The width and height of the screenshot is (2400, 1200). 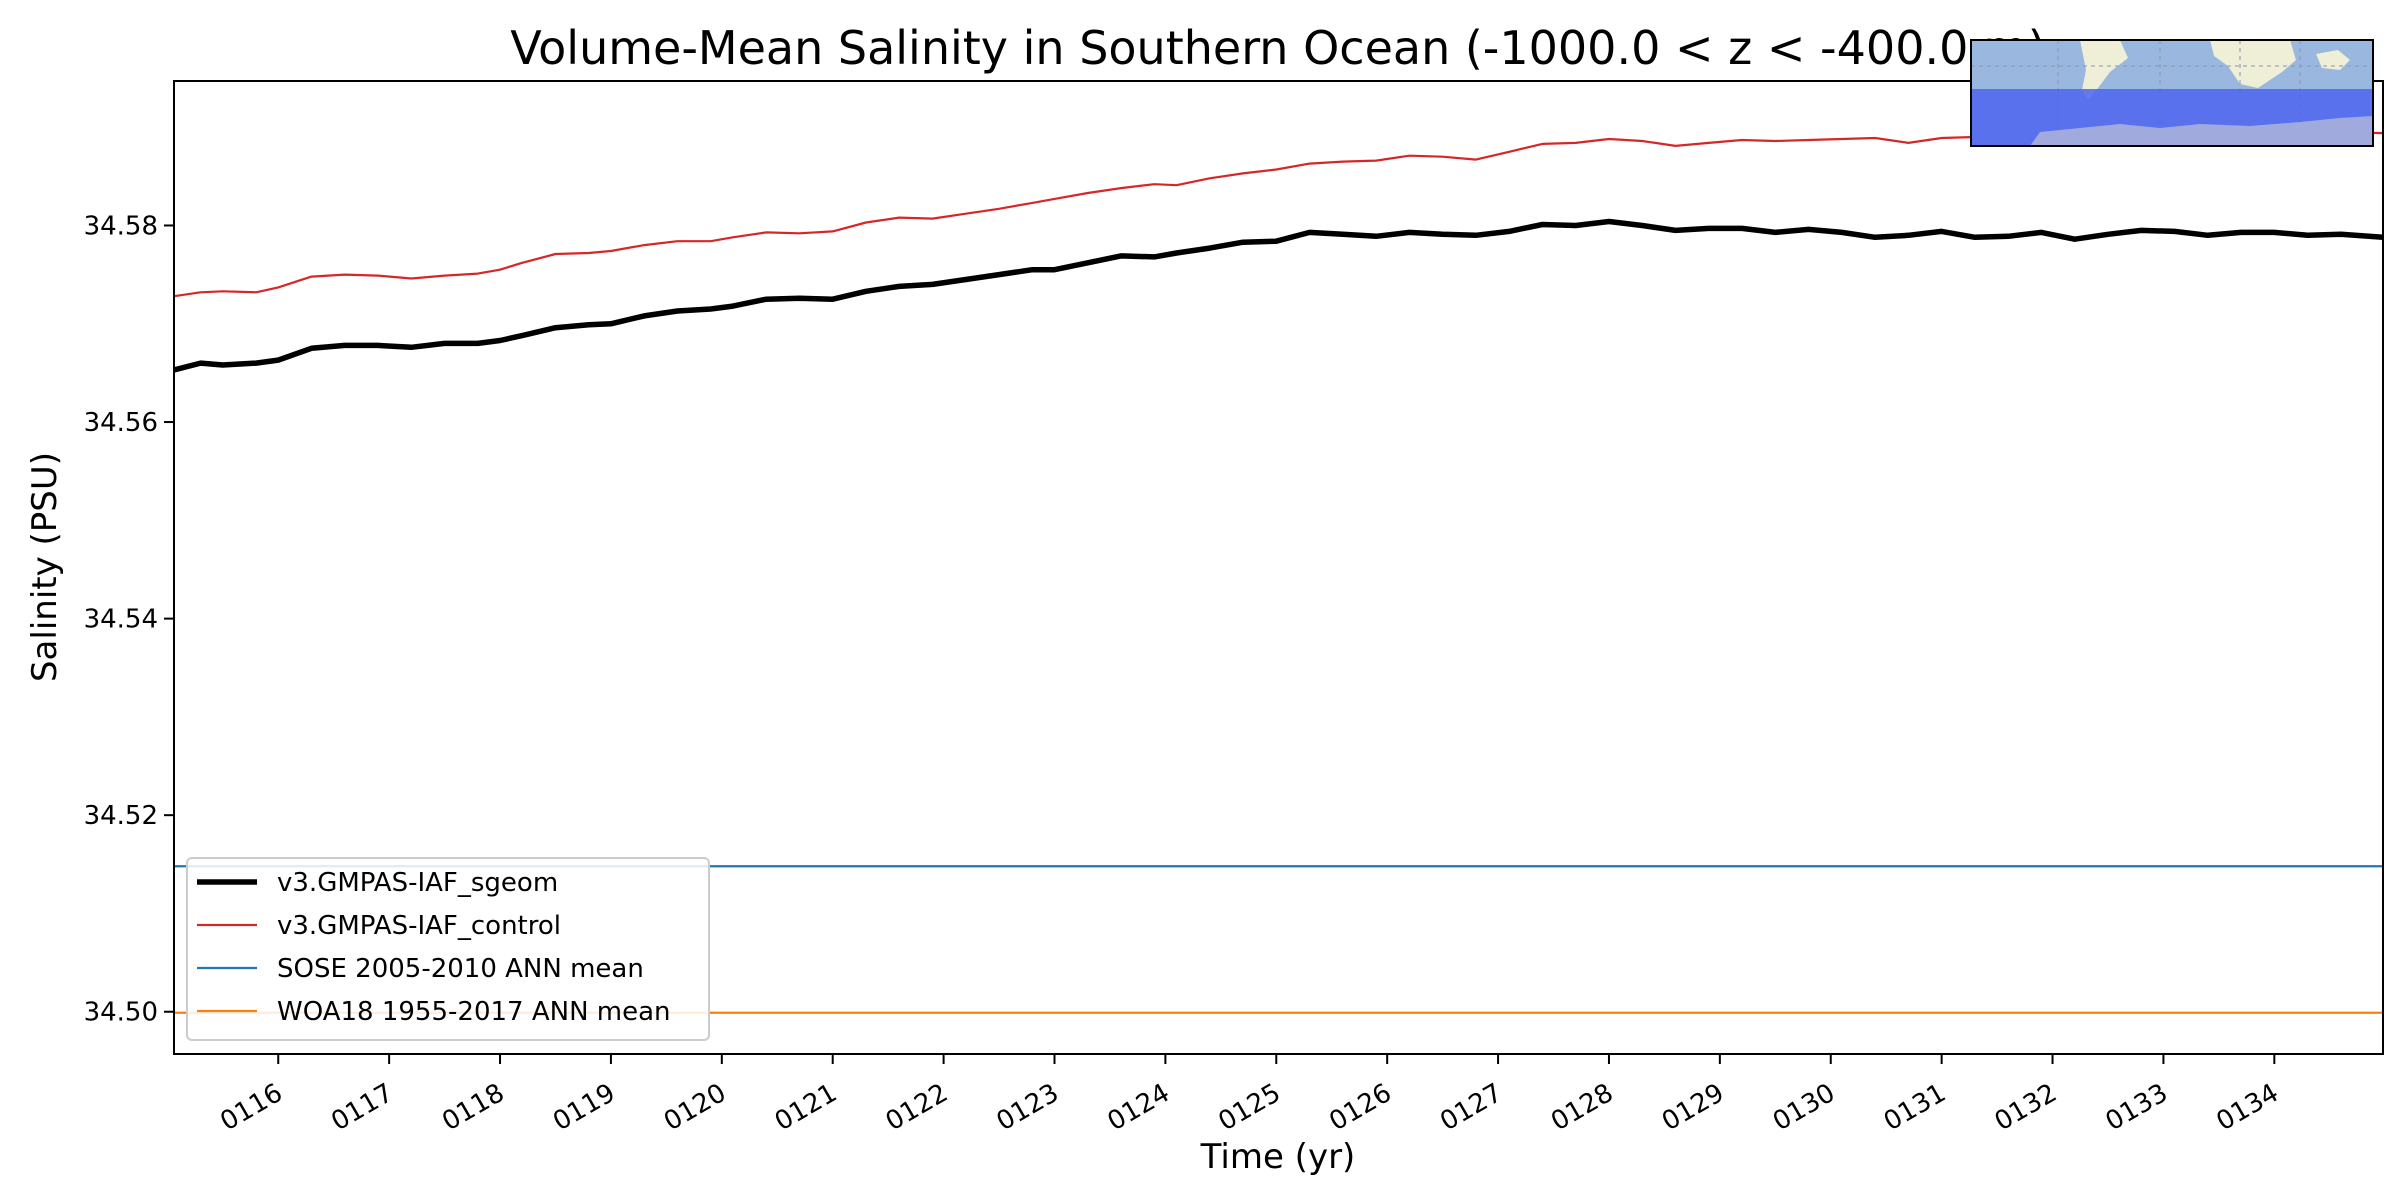 I want to click on legend-box, so click(x=448, y=949).